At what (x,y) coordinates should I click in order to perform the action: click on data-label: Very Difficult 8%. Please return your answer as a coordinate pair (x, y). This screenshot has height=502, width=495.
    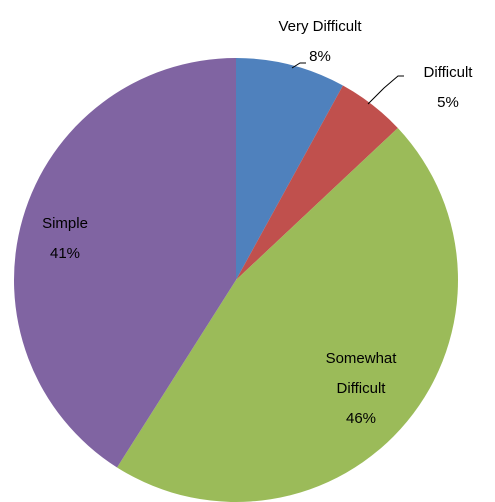
    Looking at the image, I should click on (320, 42).